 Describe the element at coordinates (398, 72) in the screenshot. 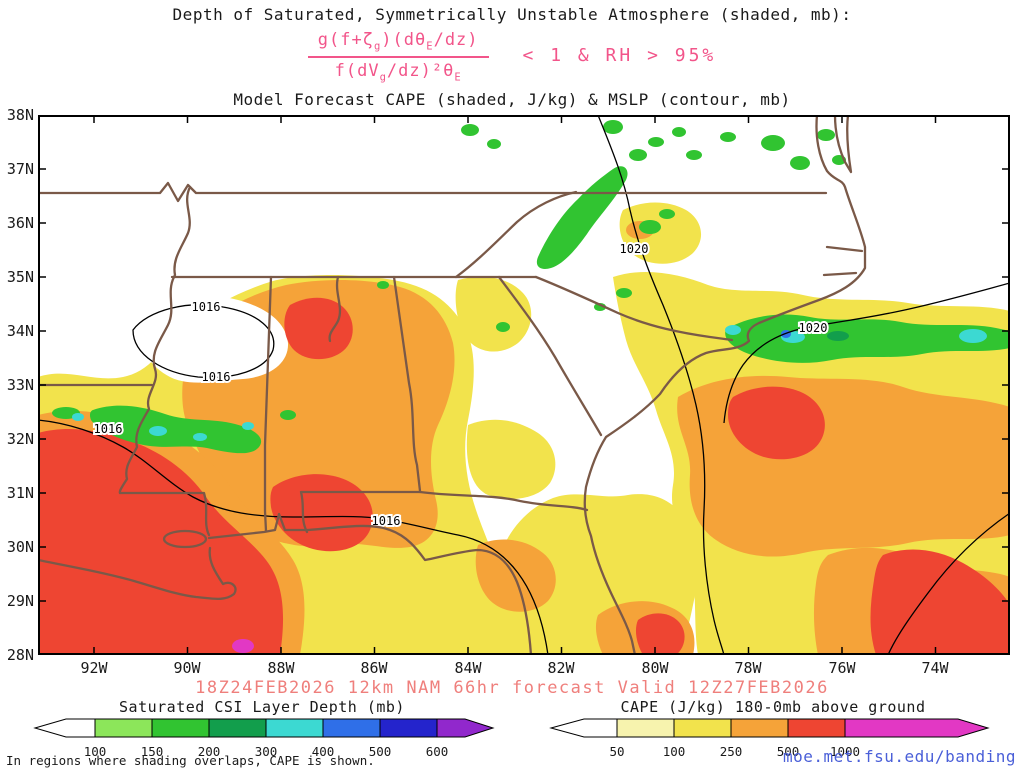

I see `formula-denominator: f(dVg/dz)²θE` at that location.